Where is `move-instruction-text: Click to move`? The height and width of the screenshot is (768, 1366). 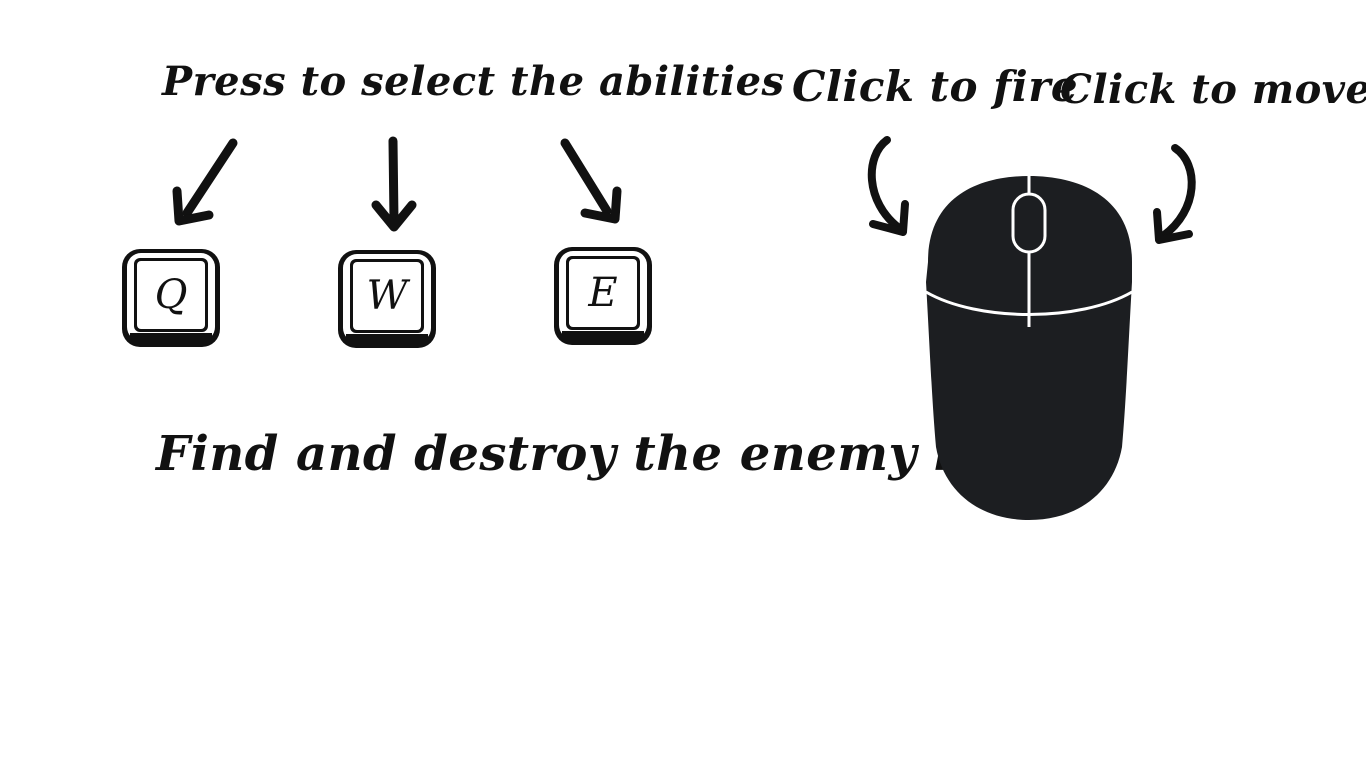 move-instruction-text: Click to move is located at coordinates (1213, 89).